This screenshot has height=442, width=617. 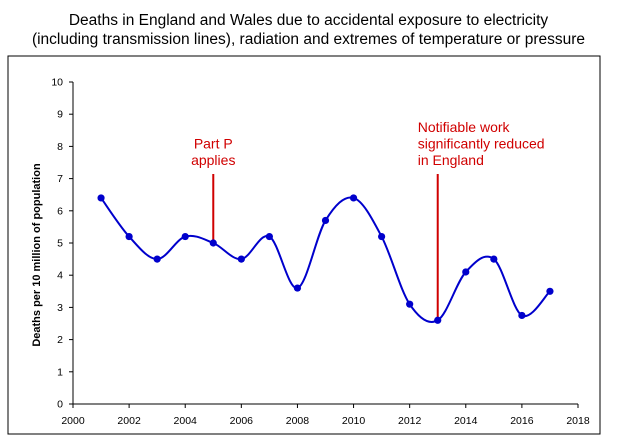 I want to click on y-tick-label: 8, so click(x=60, y=147).